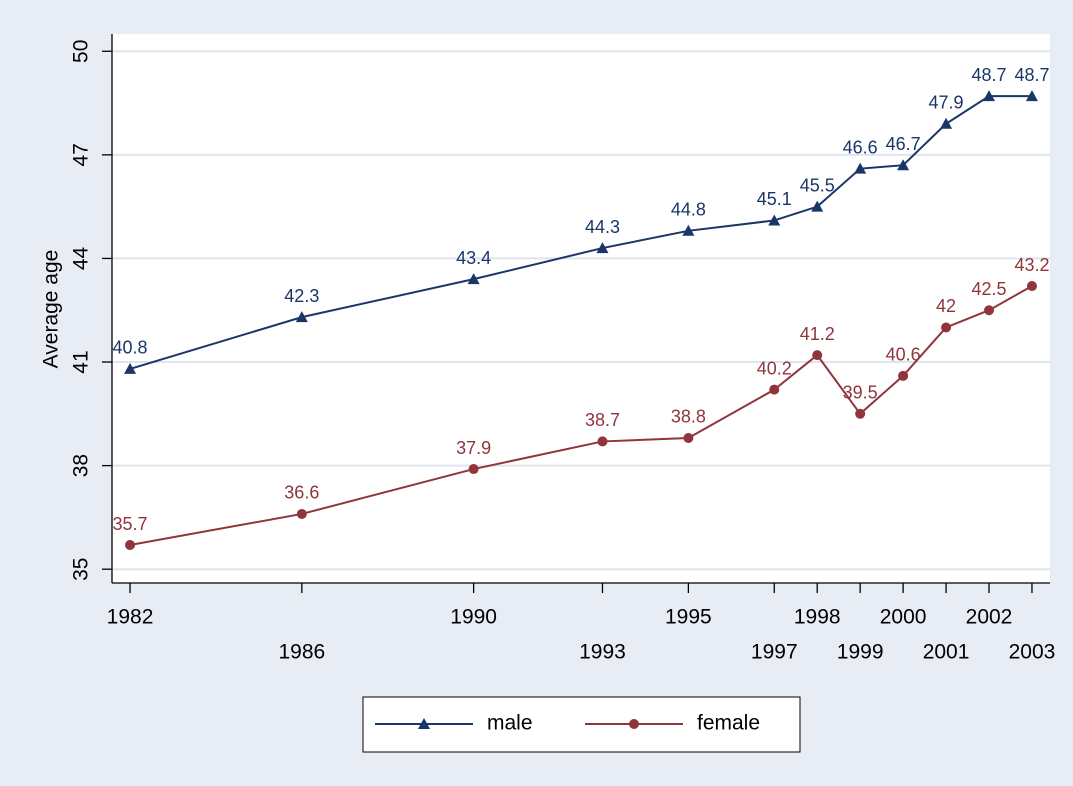 Image resolution: width=1073 pixels, height=786 pixels. I want to click on data-label: 46.6, so click(860, 147).